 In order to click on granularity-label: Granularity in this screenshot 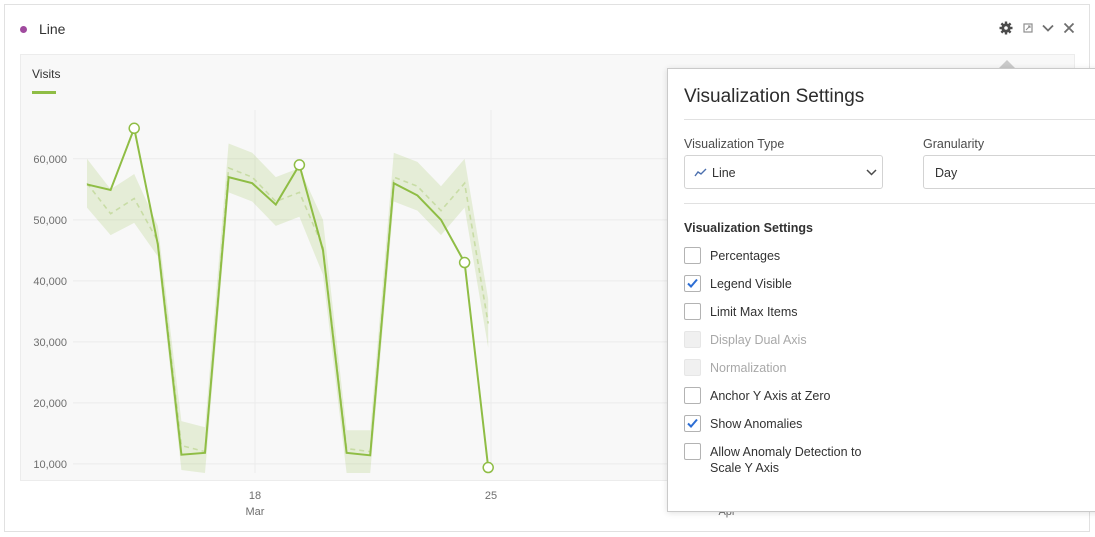, I will do `click(954, 144)`.